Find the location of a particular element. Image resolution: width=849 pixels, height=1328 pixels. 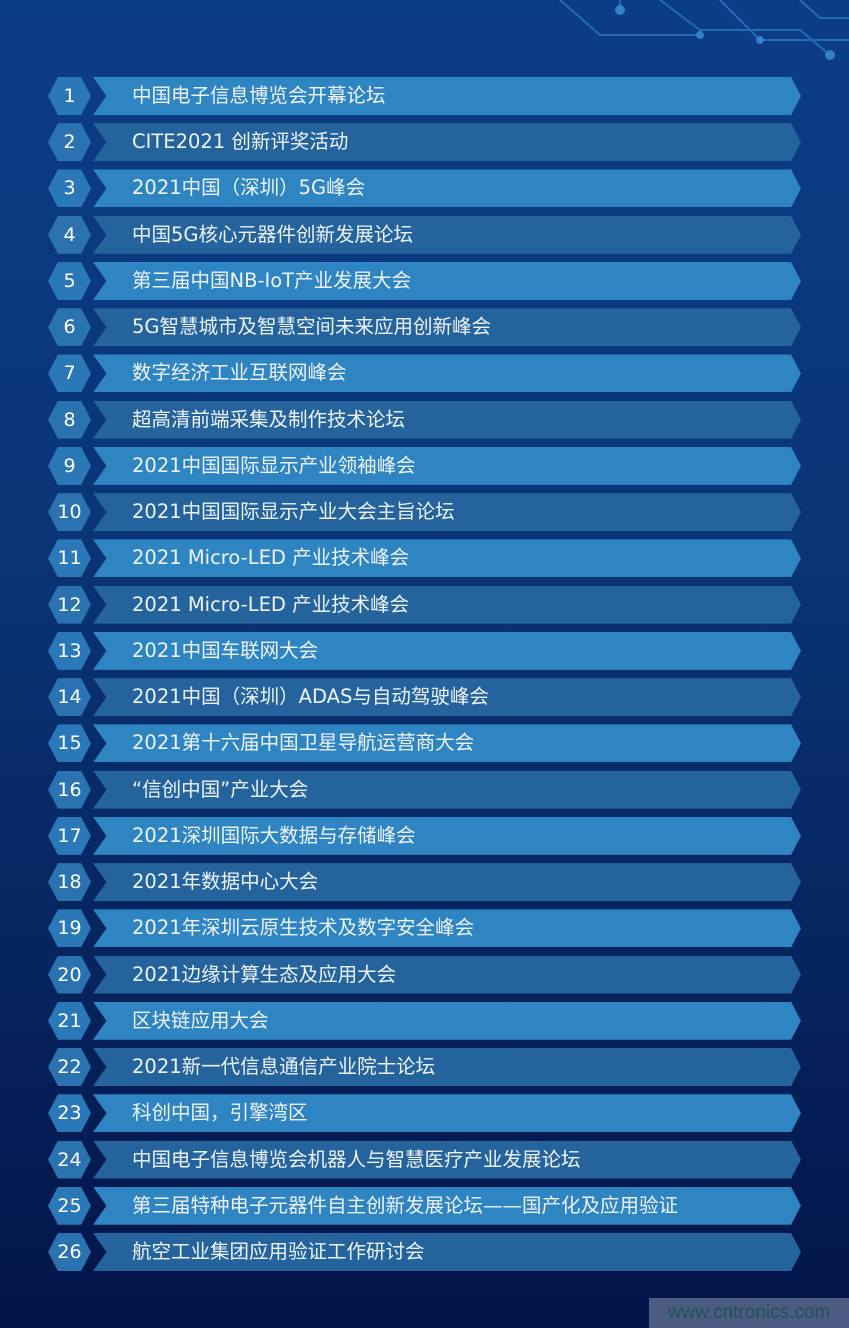

item-number-badge: 17 is located at coordinates (69, 835).